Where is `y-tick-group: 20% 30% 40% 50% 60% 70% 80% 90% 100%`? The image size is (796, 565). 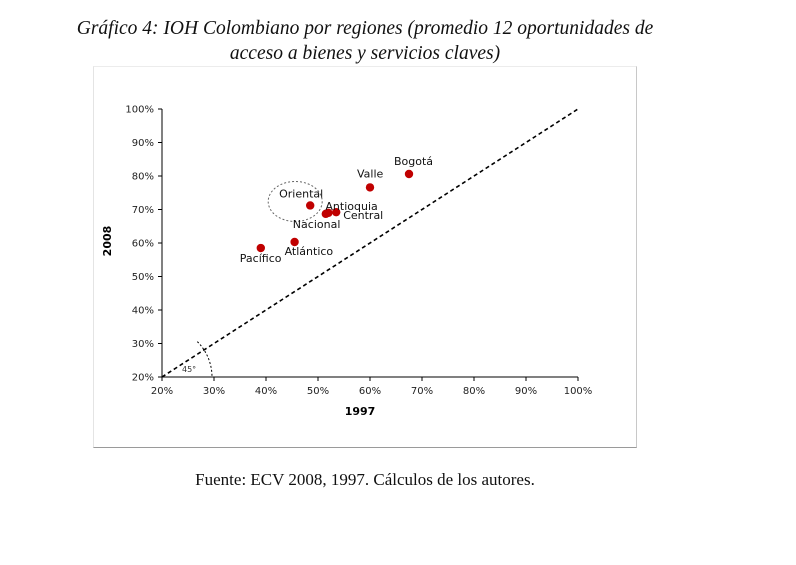 y-tick-group: 20% 30% 40% 50% 60% 70% 80% 90% 100% is located at coordinates (143, 244).